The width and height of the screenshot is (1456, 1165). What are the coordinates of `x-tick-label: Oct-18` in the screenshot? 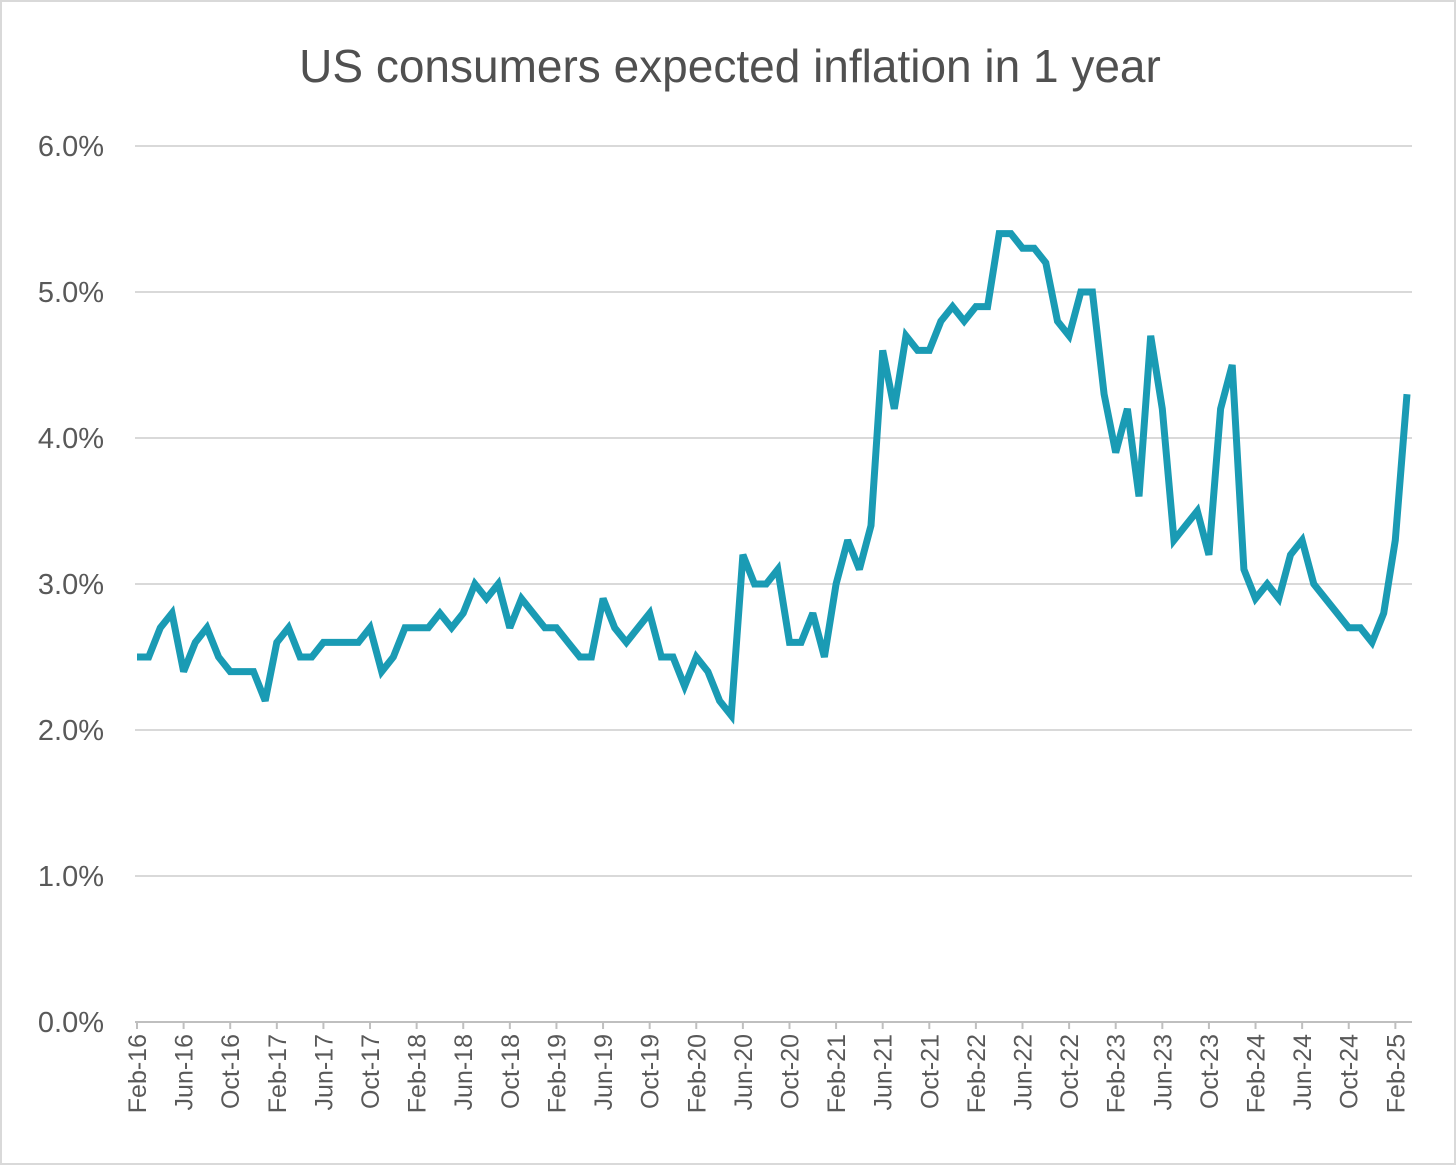 It's located at (511, 1071).